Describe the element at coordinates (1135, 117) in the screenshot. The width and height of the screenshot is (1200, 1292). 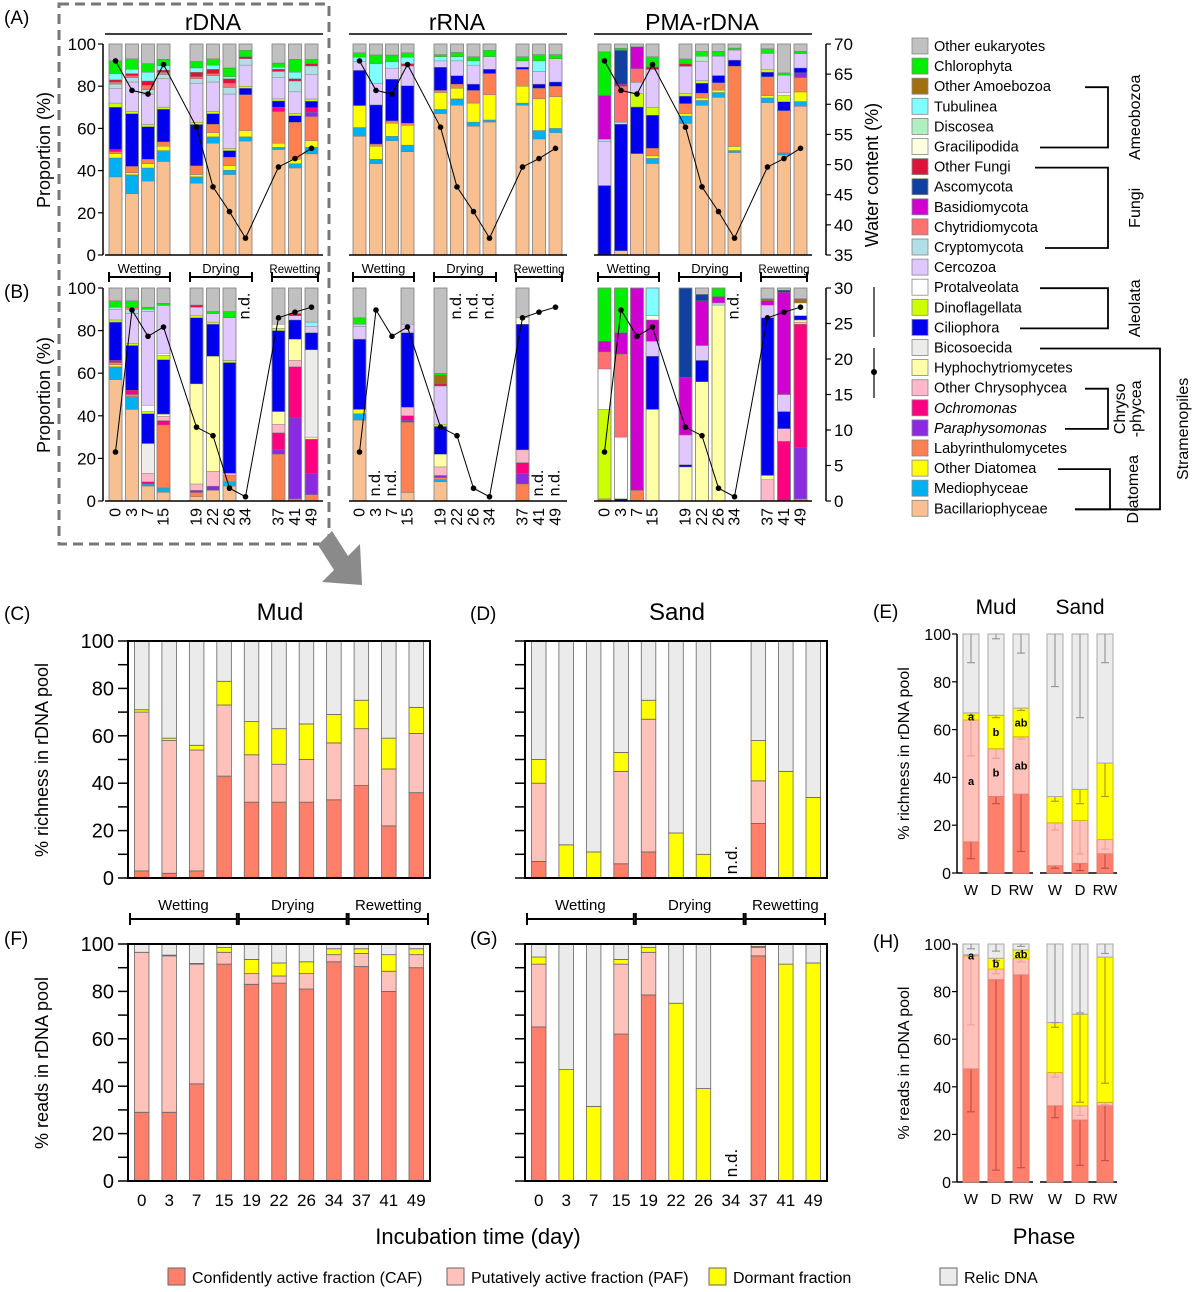
I see `legend-group-label: Ameobozoa` at that location.